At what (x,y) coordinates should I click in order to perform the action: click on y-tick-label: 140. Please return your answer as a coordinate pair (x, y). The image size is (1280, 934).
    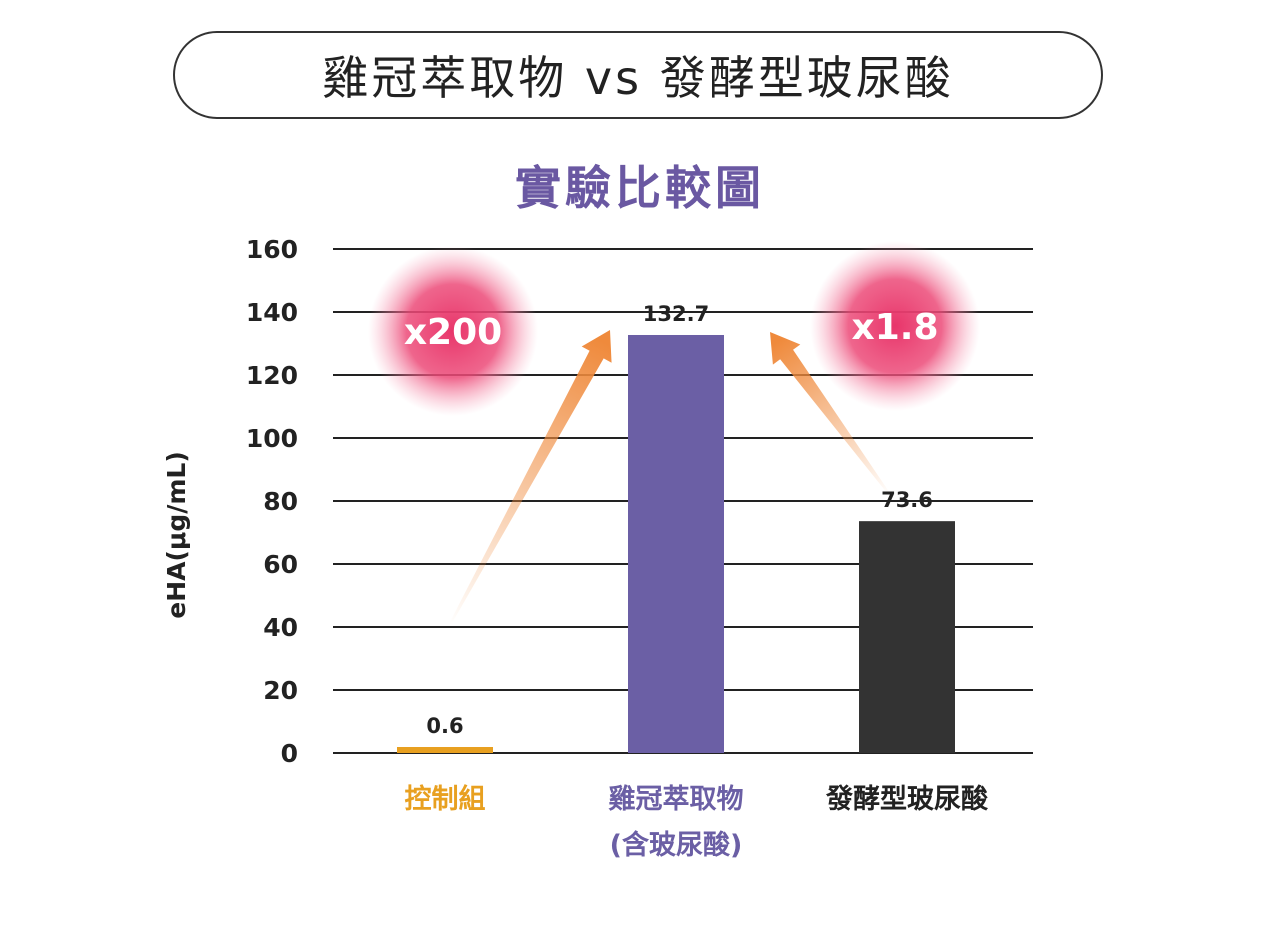
    Looking at the image, I should click on (272, 312).